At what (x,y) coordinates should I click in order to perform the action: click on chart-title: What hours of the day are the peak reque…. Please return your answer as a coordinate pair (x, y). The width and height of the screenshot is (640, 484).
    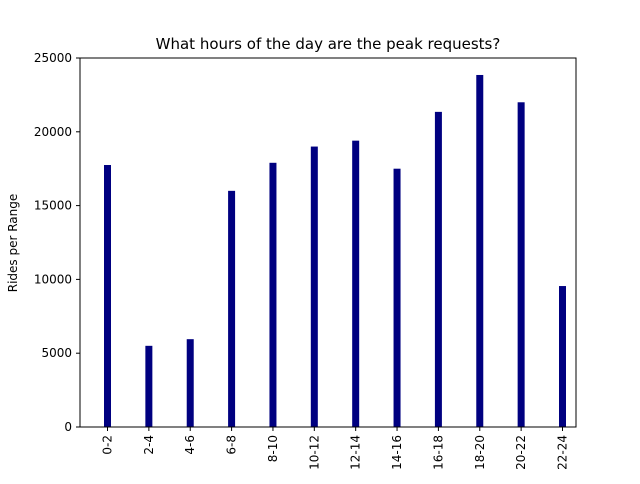
    Looking at the image, I should click on (328, 44).